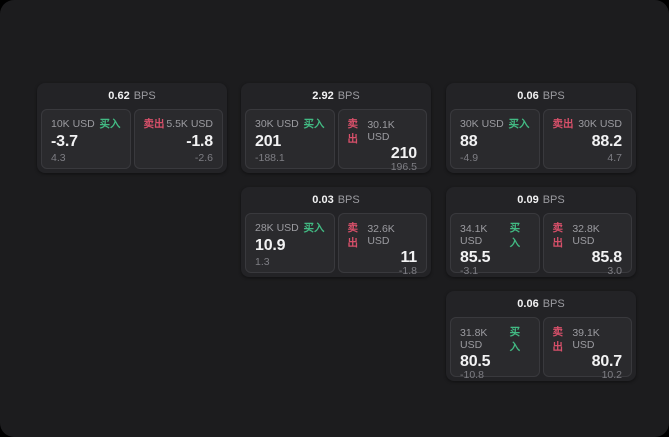  I want to click on sell-pane: 卖出 32.6K USD 11 -1.8, so click(382, 244).